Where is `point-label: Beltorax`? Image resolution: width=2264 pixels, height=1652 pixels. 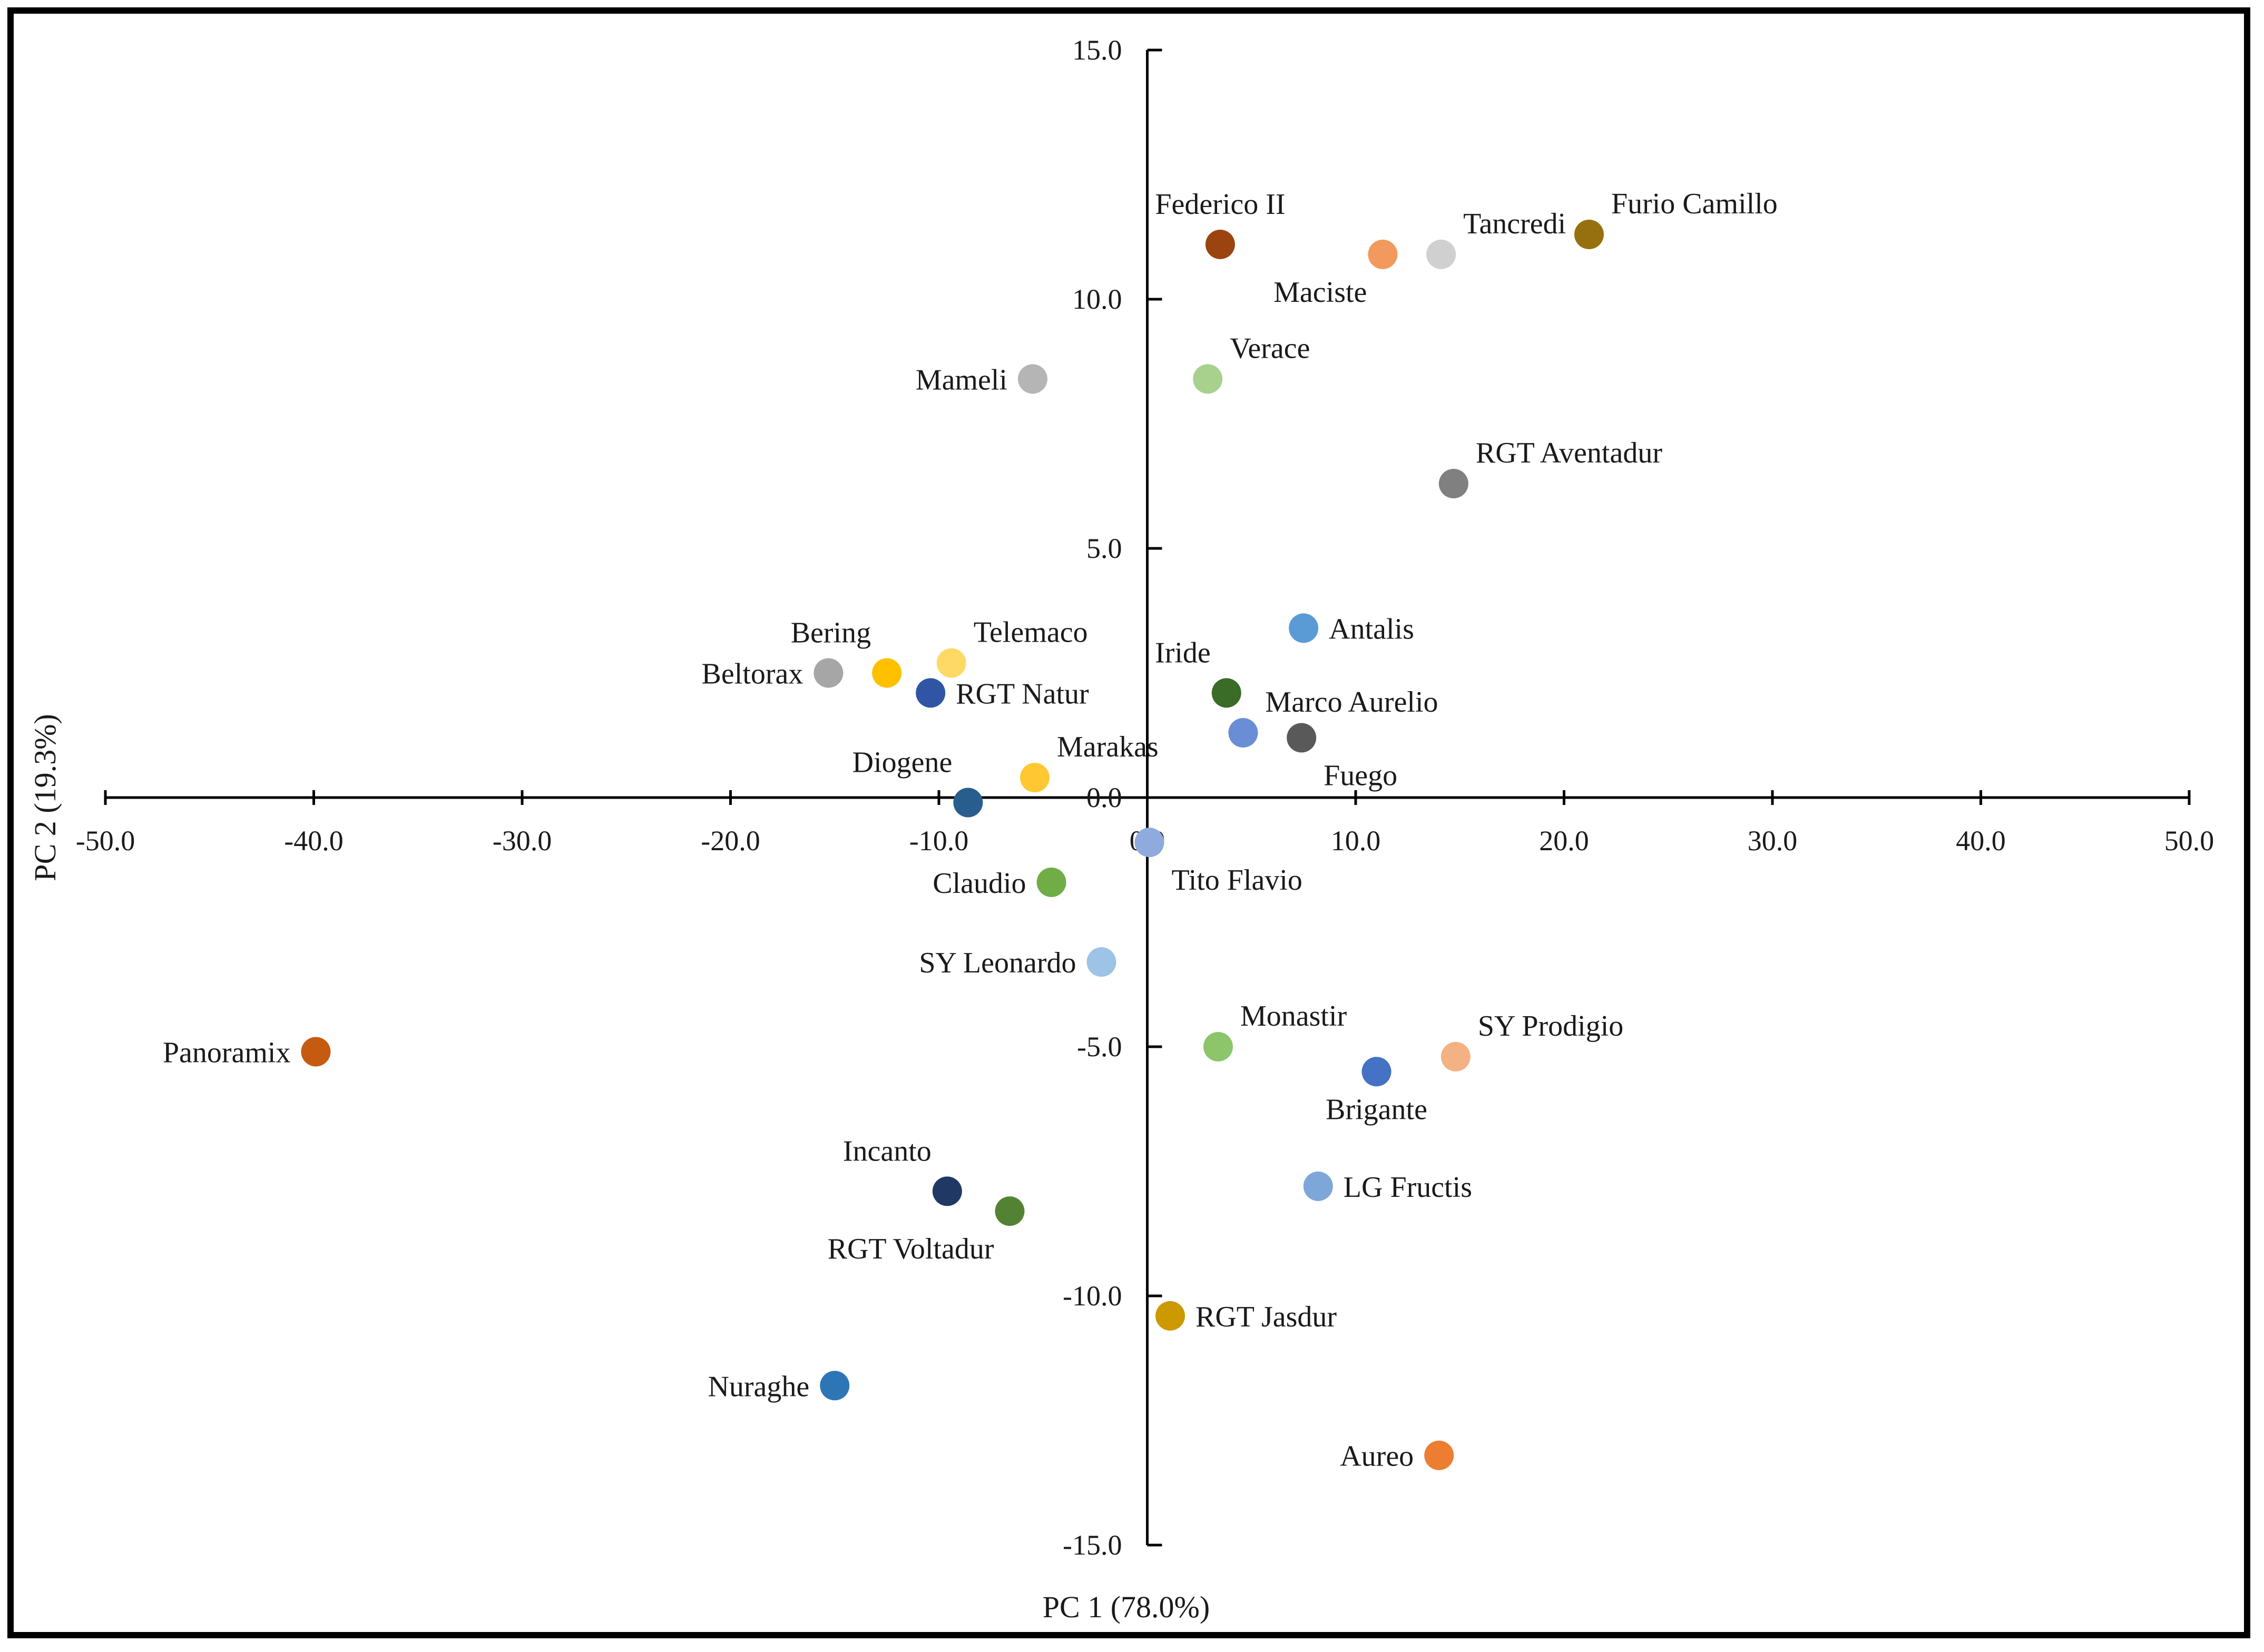 point-label: Beltorax is located at coordinates (752, 675).